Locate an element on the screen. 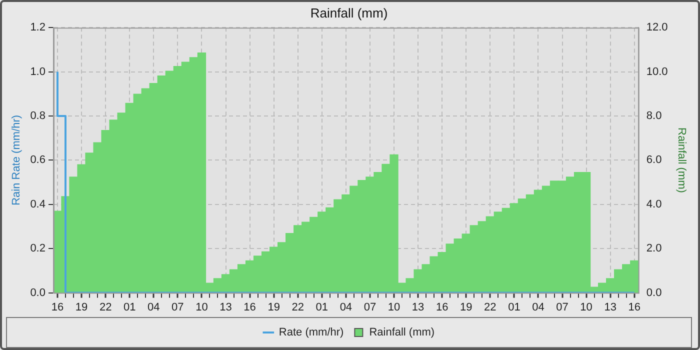 The height and width of the screenshot is (350, 700). y-tick-label: 1.2 is located at coordinates (38, 28).